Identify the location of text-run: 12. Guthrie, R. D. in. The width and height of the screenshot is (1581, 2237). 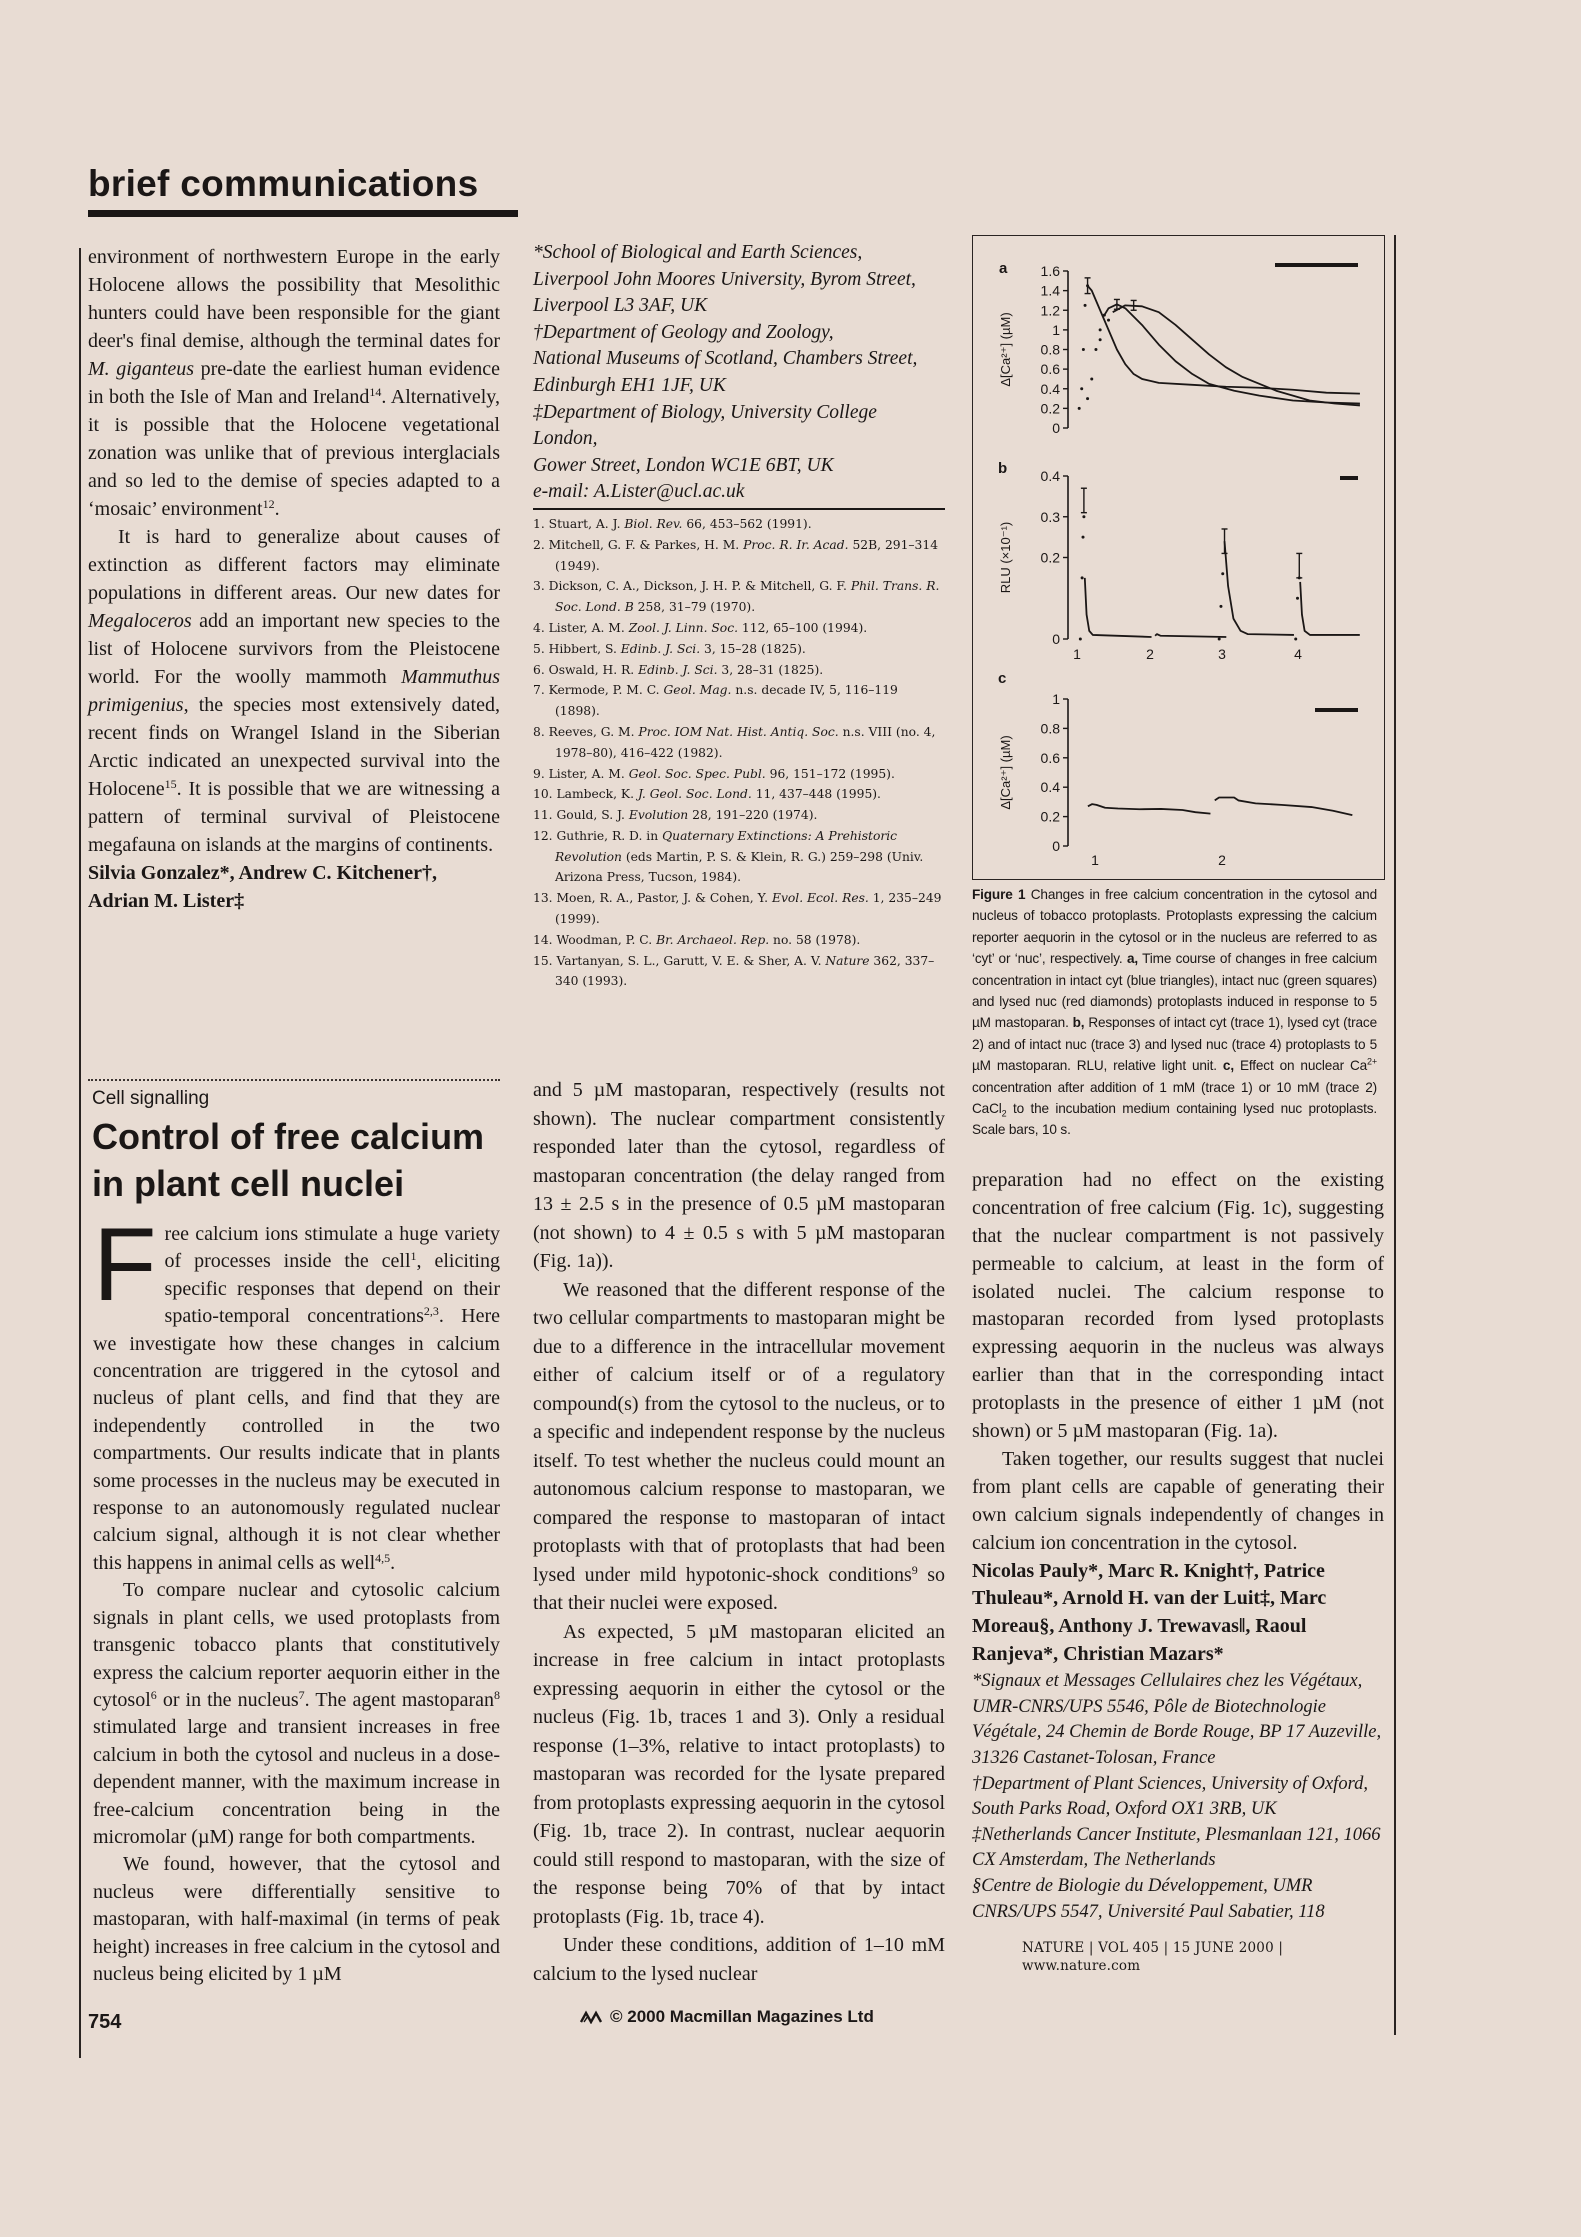
(598, 835).